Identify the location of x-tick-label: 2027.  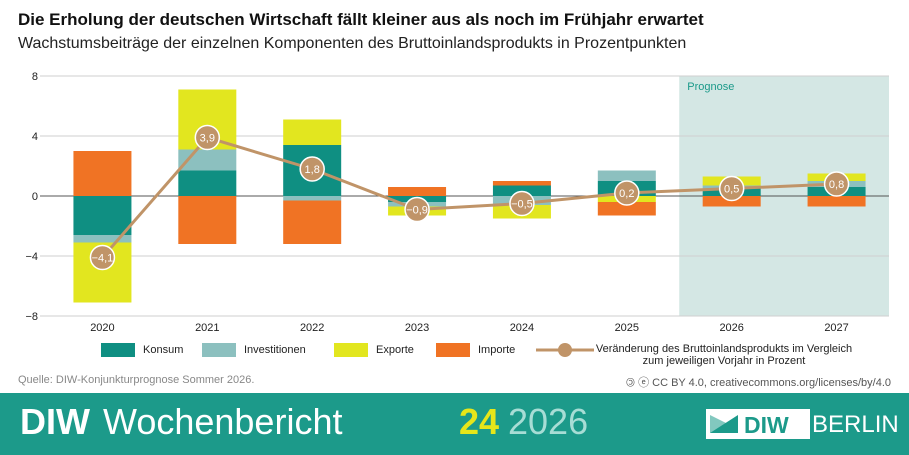
(836, 328).